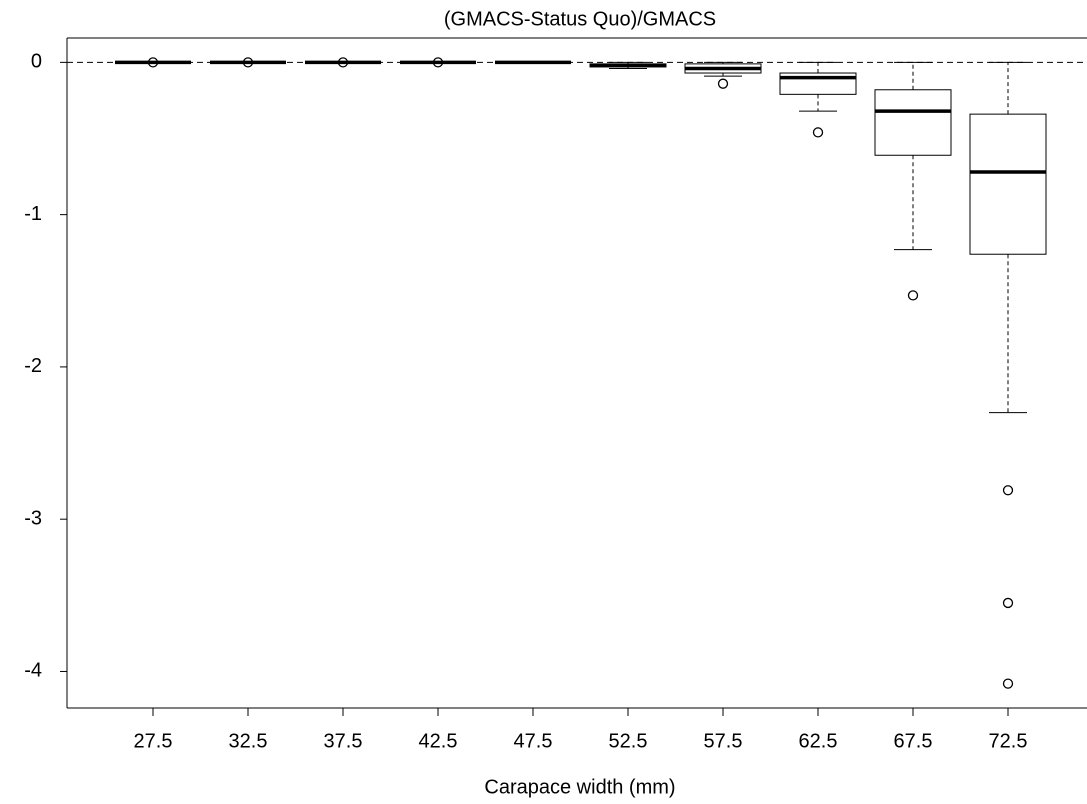 This screenshot has height=804, width=1087. What do you see at coordinates (579, 787) in the screenshot?
I see `x-axis-label: Carapace width (mm)` at bounding box center [579, 787].